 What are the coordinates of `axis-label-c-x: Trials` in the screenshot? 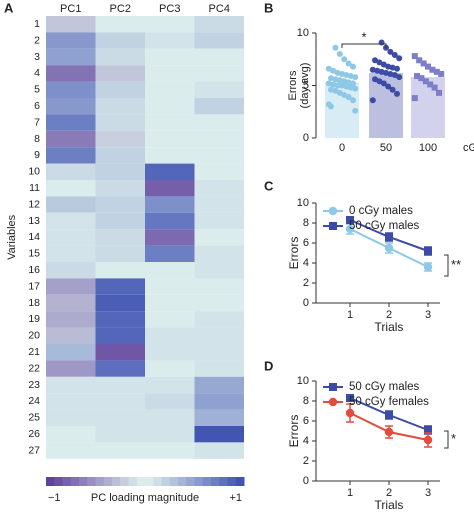 It's located at (389, 327).